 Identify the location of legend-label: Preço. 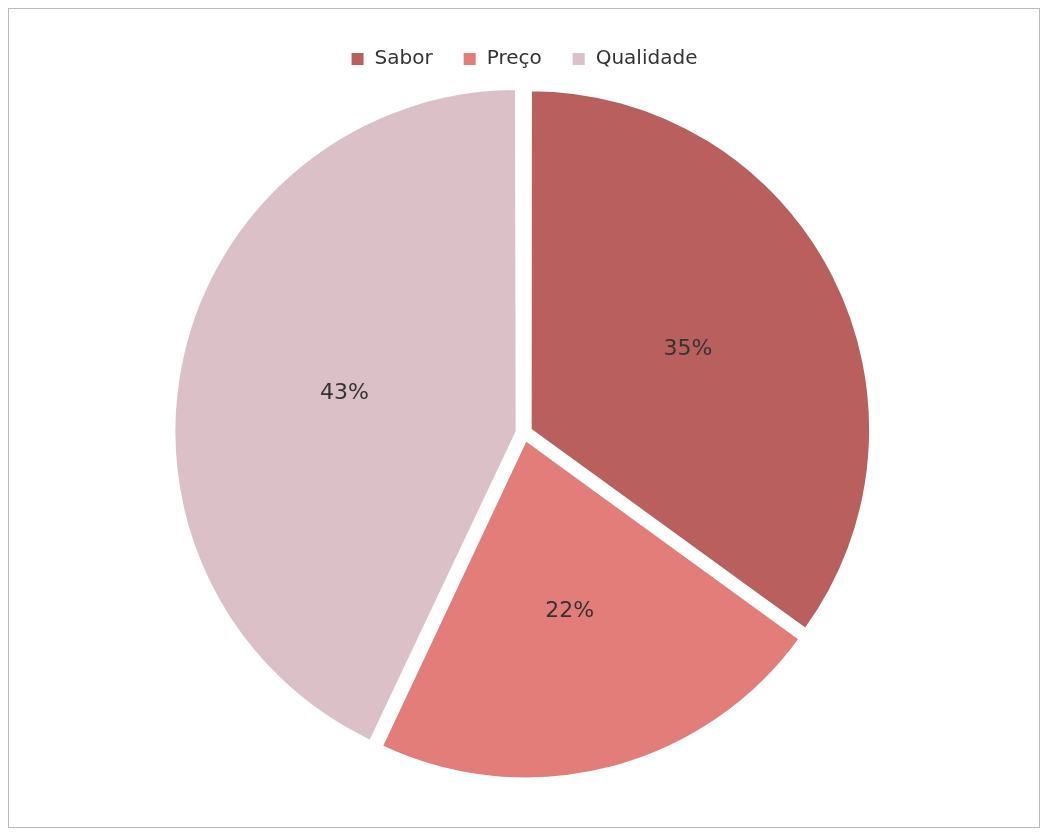
(514, 57).